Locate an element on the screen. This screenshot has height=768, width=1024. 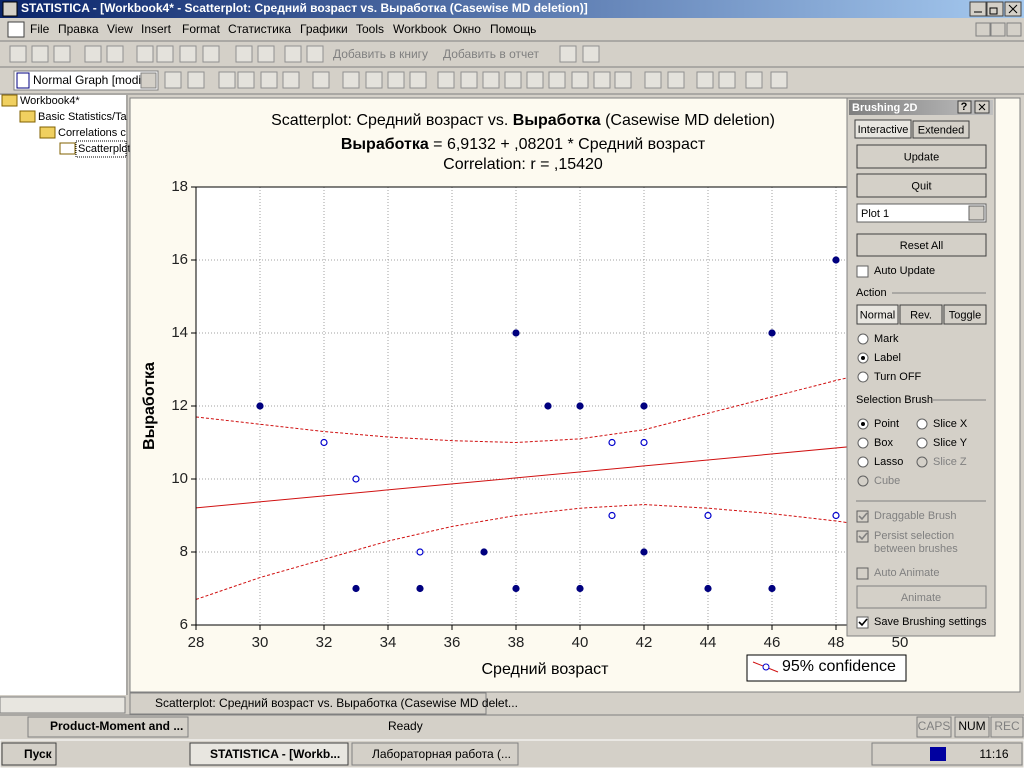
menu-item: Правка is located at coordinates (78, 29).